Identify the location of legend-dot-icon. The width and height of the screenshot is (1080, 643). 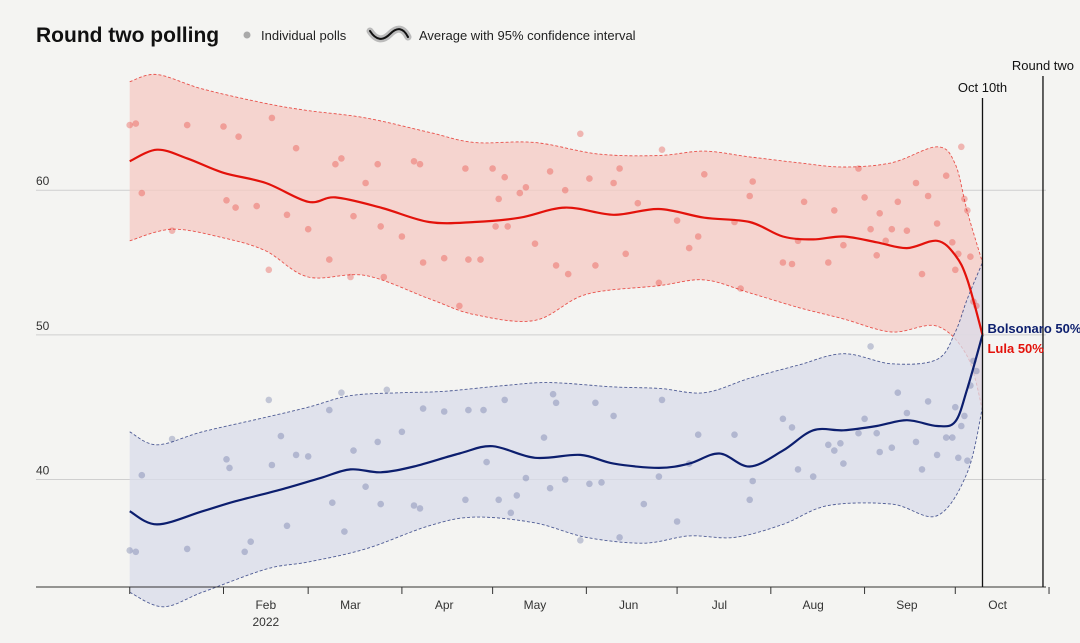
(247, 35).